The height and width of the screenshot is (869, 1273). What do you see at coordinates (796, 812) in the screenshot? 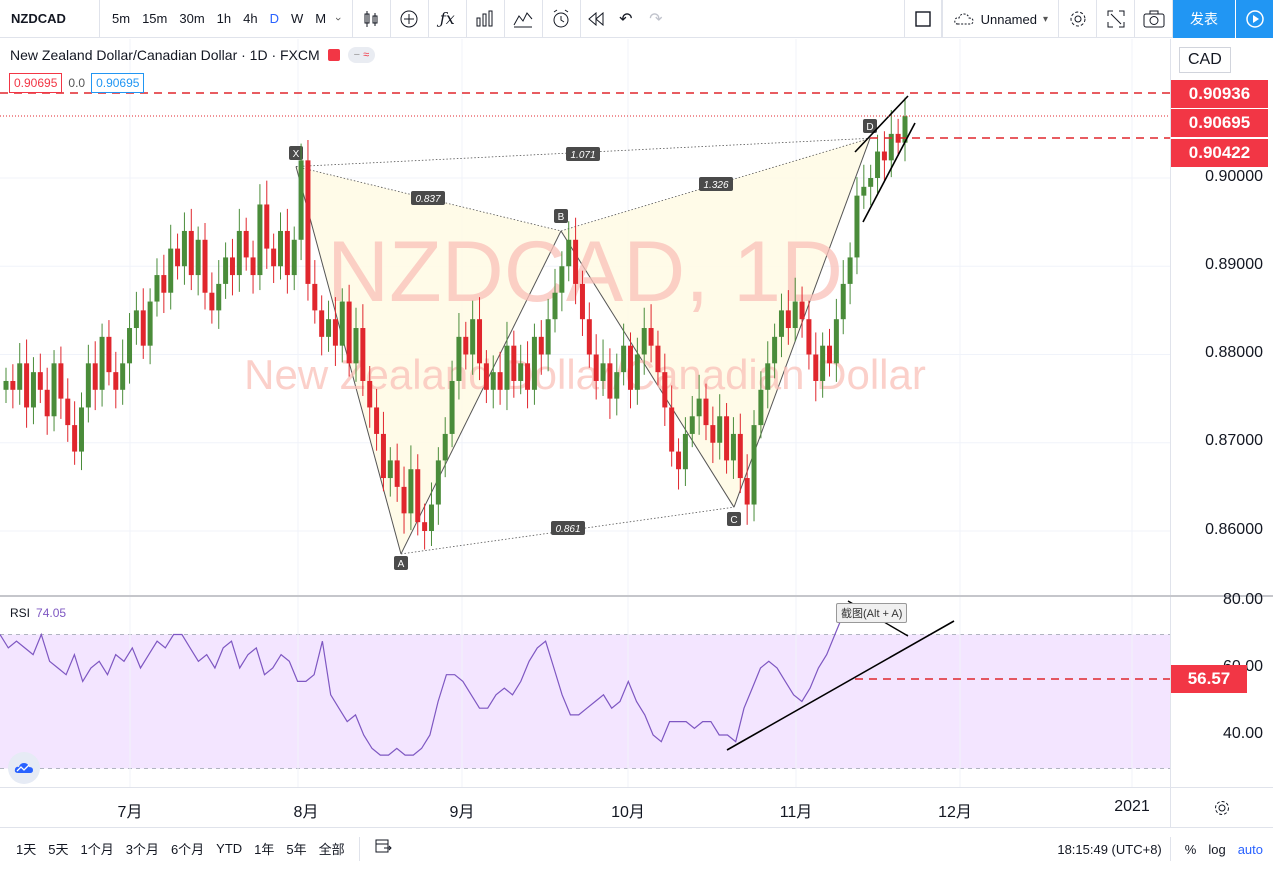
I see `time-tick-label: 11月` at bounding box center [796, 812].